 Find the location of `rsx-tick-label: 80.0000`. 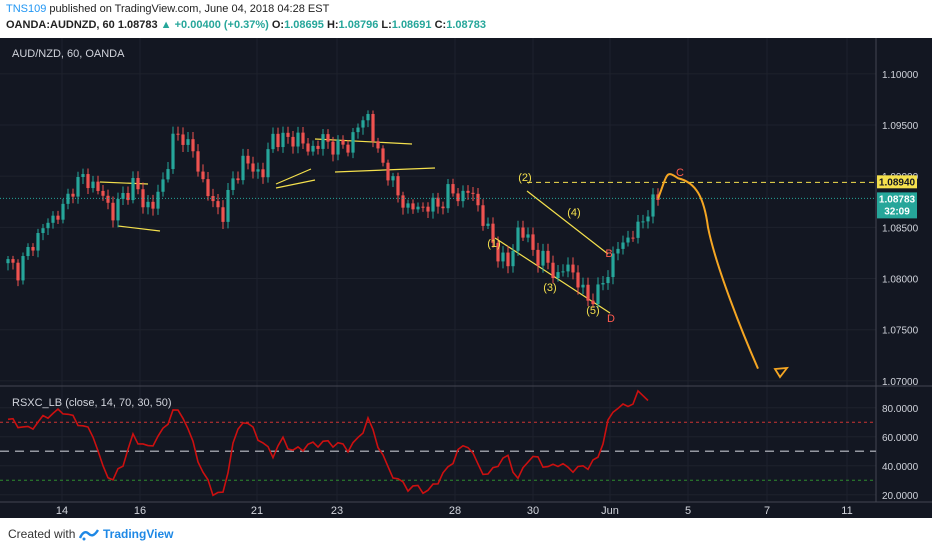

rsx-tick-label: 80.0000 is located at coordinates (900, 409).